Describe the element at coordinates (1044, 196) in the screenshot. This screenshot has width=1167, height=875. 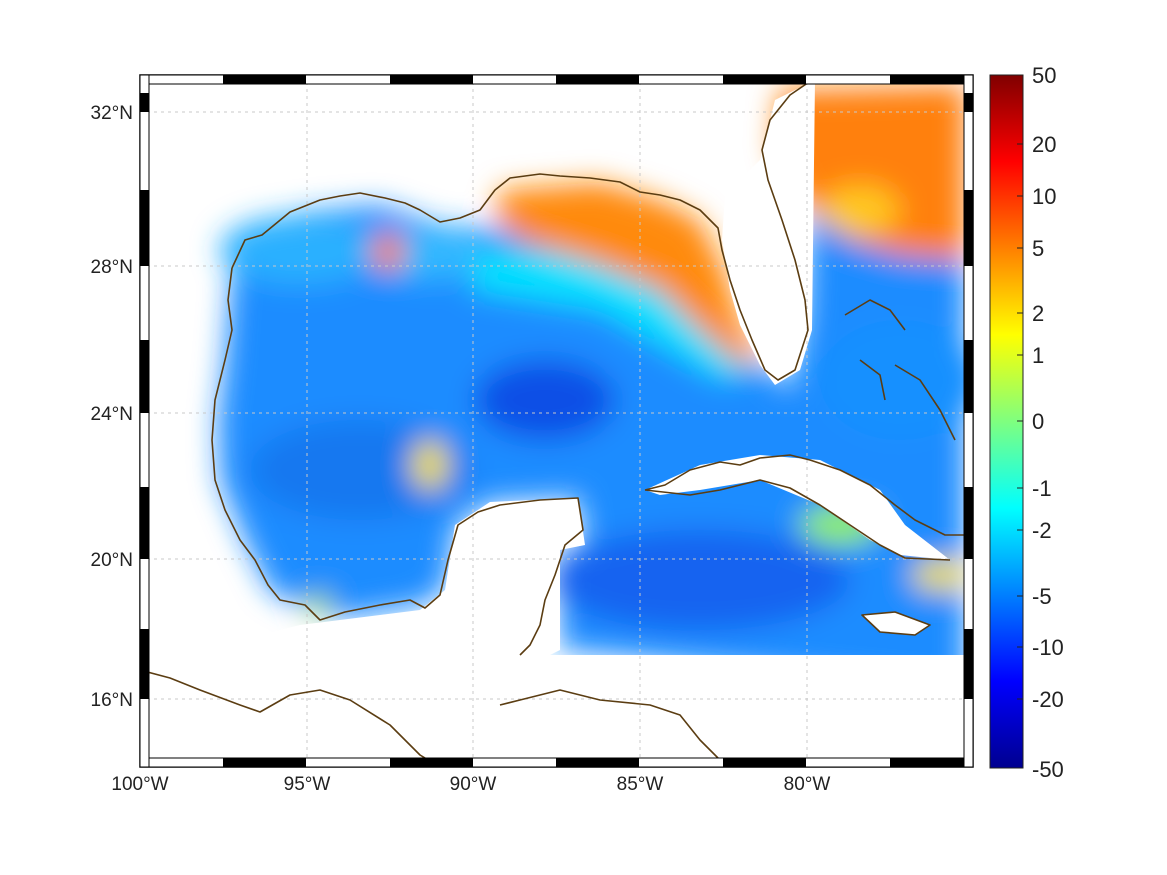
I see `colorbar-label: 10` at that location.